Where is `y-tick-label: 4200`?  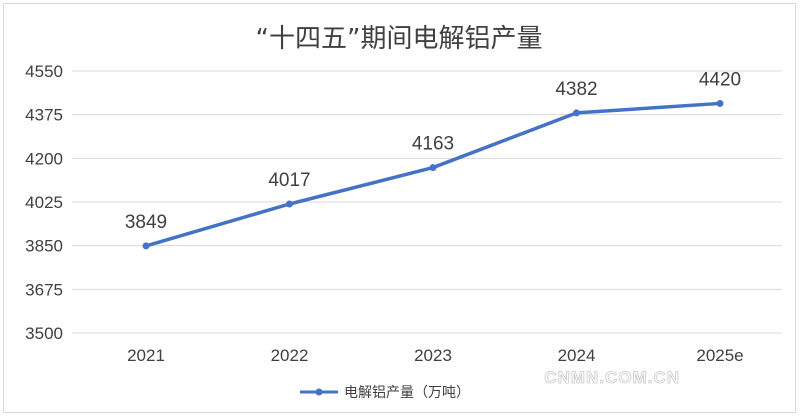
y-tick-label: 4200 is located at coordinates (44, 158).